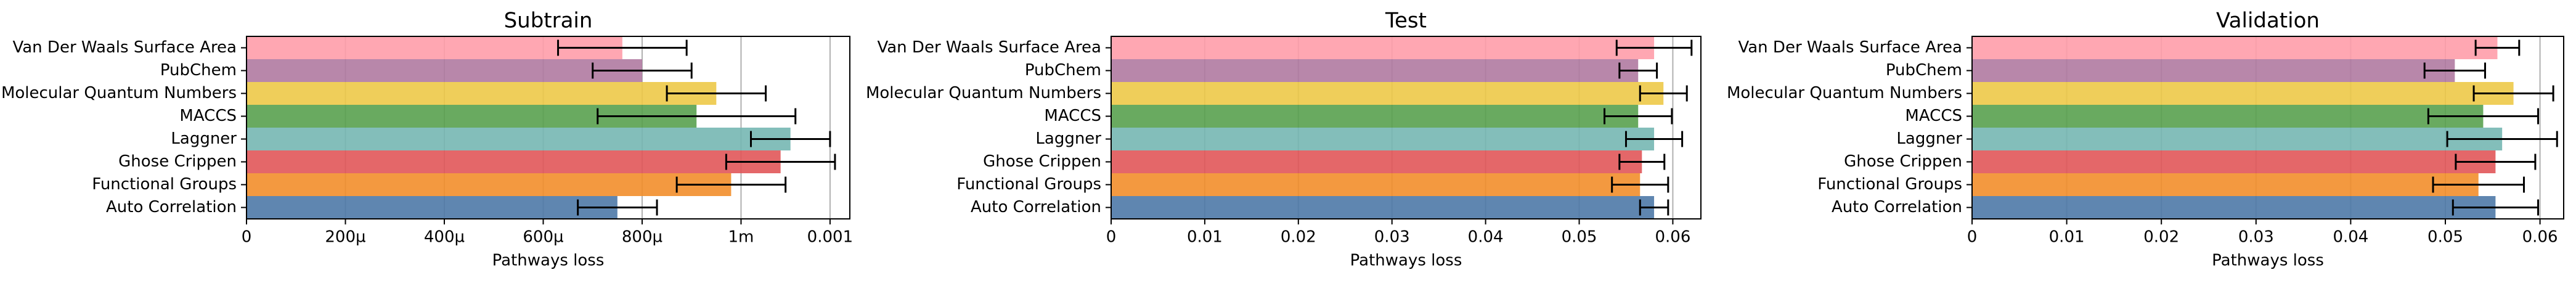  Describe the element at coordinates (642, 237) in the screenshot. I see `x-tick-label: 800µ` at that location.